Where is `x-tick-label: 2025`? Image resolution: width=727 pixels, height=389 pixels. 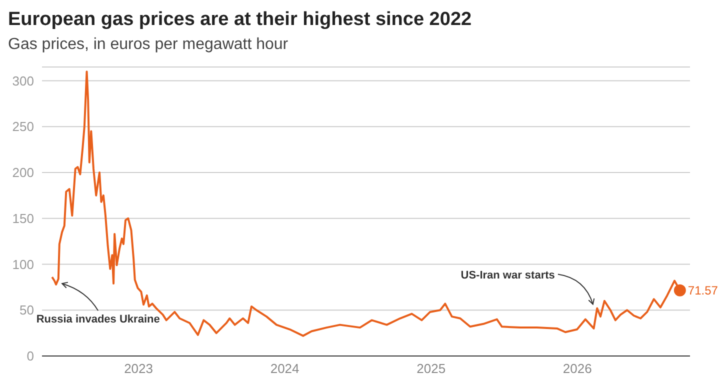
x-tick-label: 2025 is located at coordinates (431, 368).